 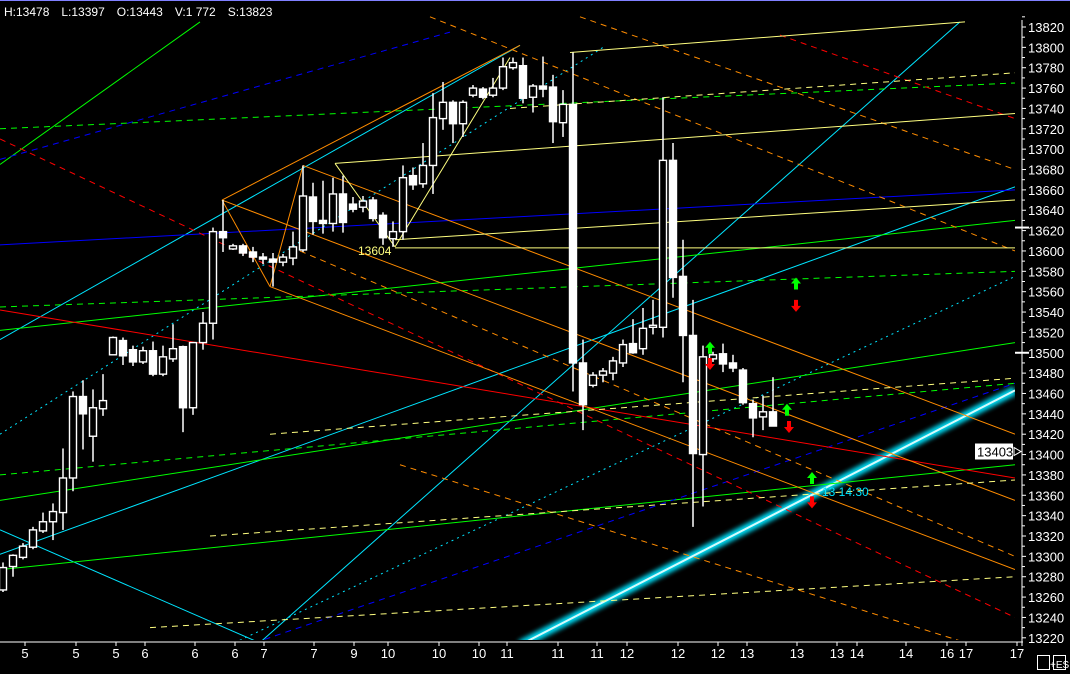 What do you see at coordinates (1046, 373) in the screenshot?
I see `y-tick-label: 13480` at bounding box center [1046, 373].